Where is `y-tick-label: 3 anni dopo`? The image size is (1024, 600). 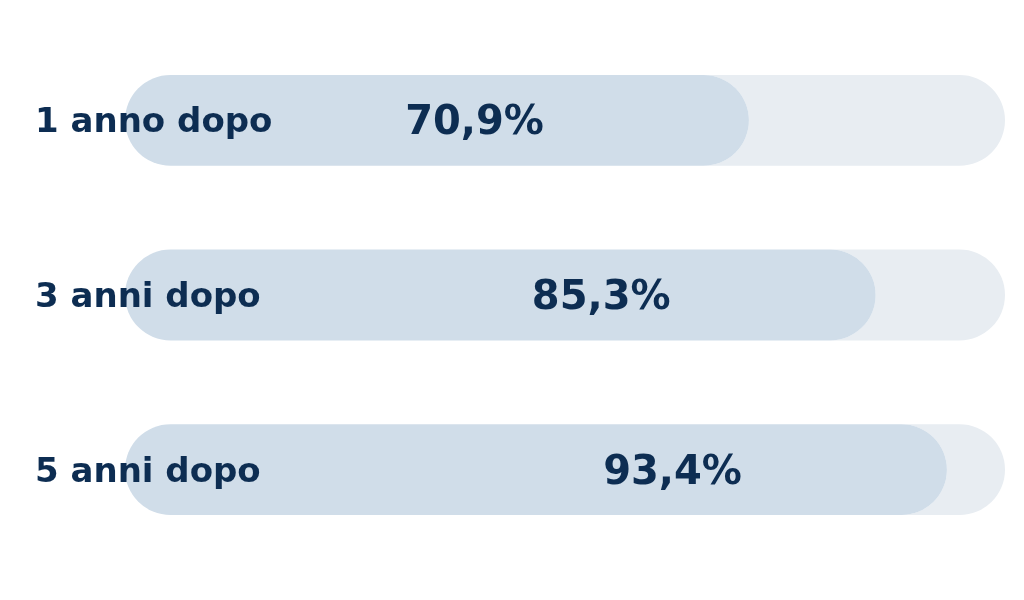
y-tick-label: 3 anni dopo is located at coordinates (148, 295).